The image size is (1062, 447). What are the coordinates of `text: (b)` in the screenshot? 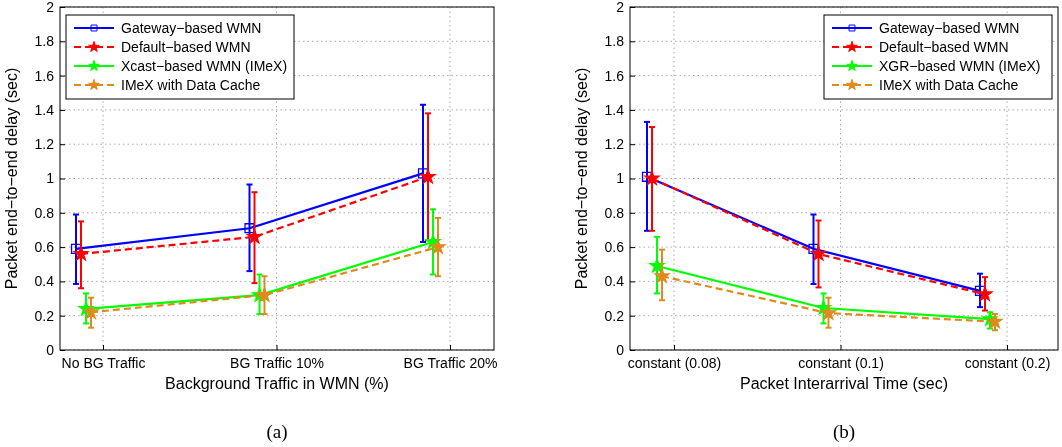 It's located at (844, 432).